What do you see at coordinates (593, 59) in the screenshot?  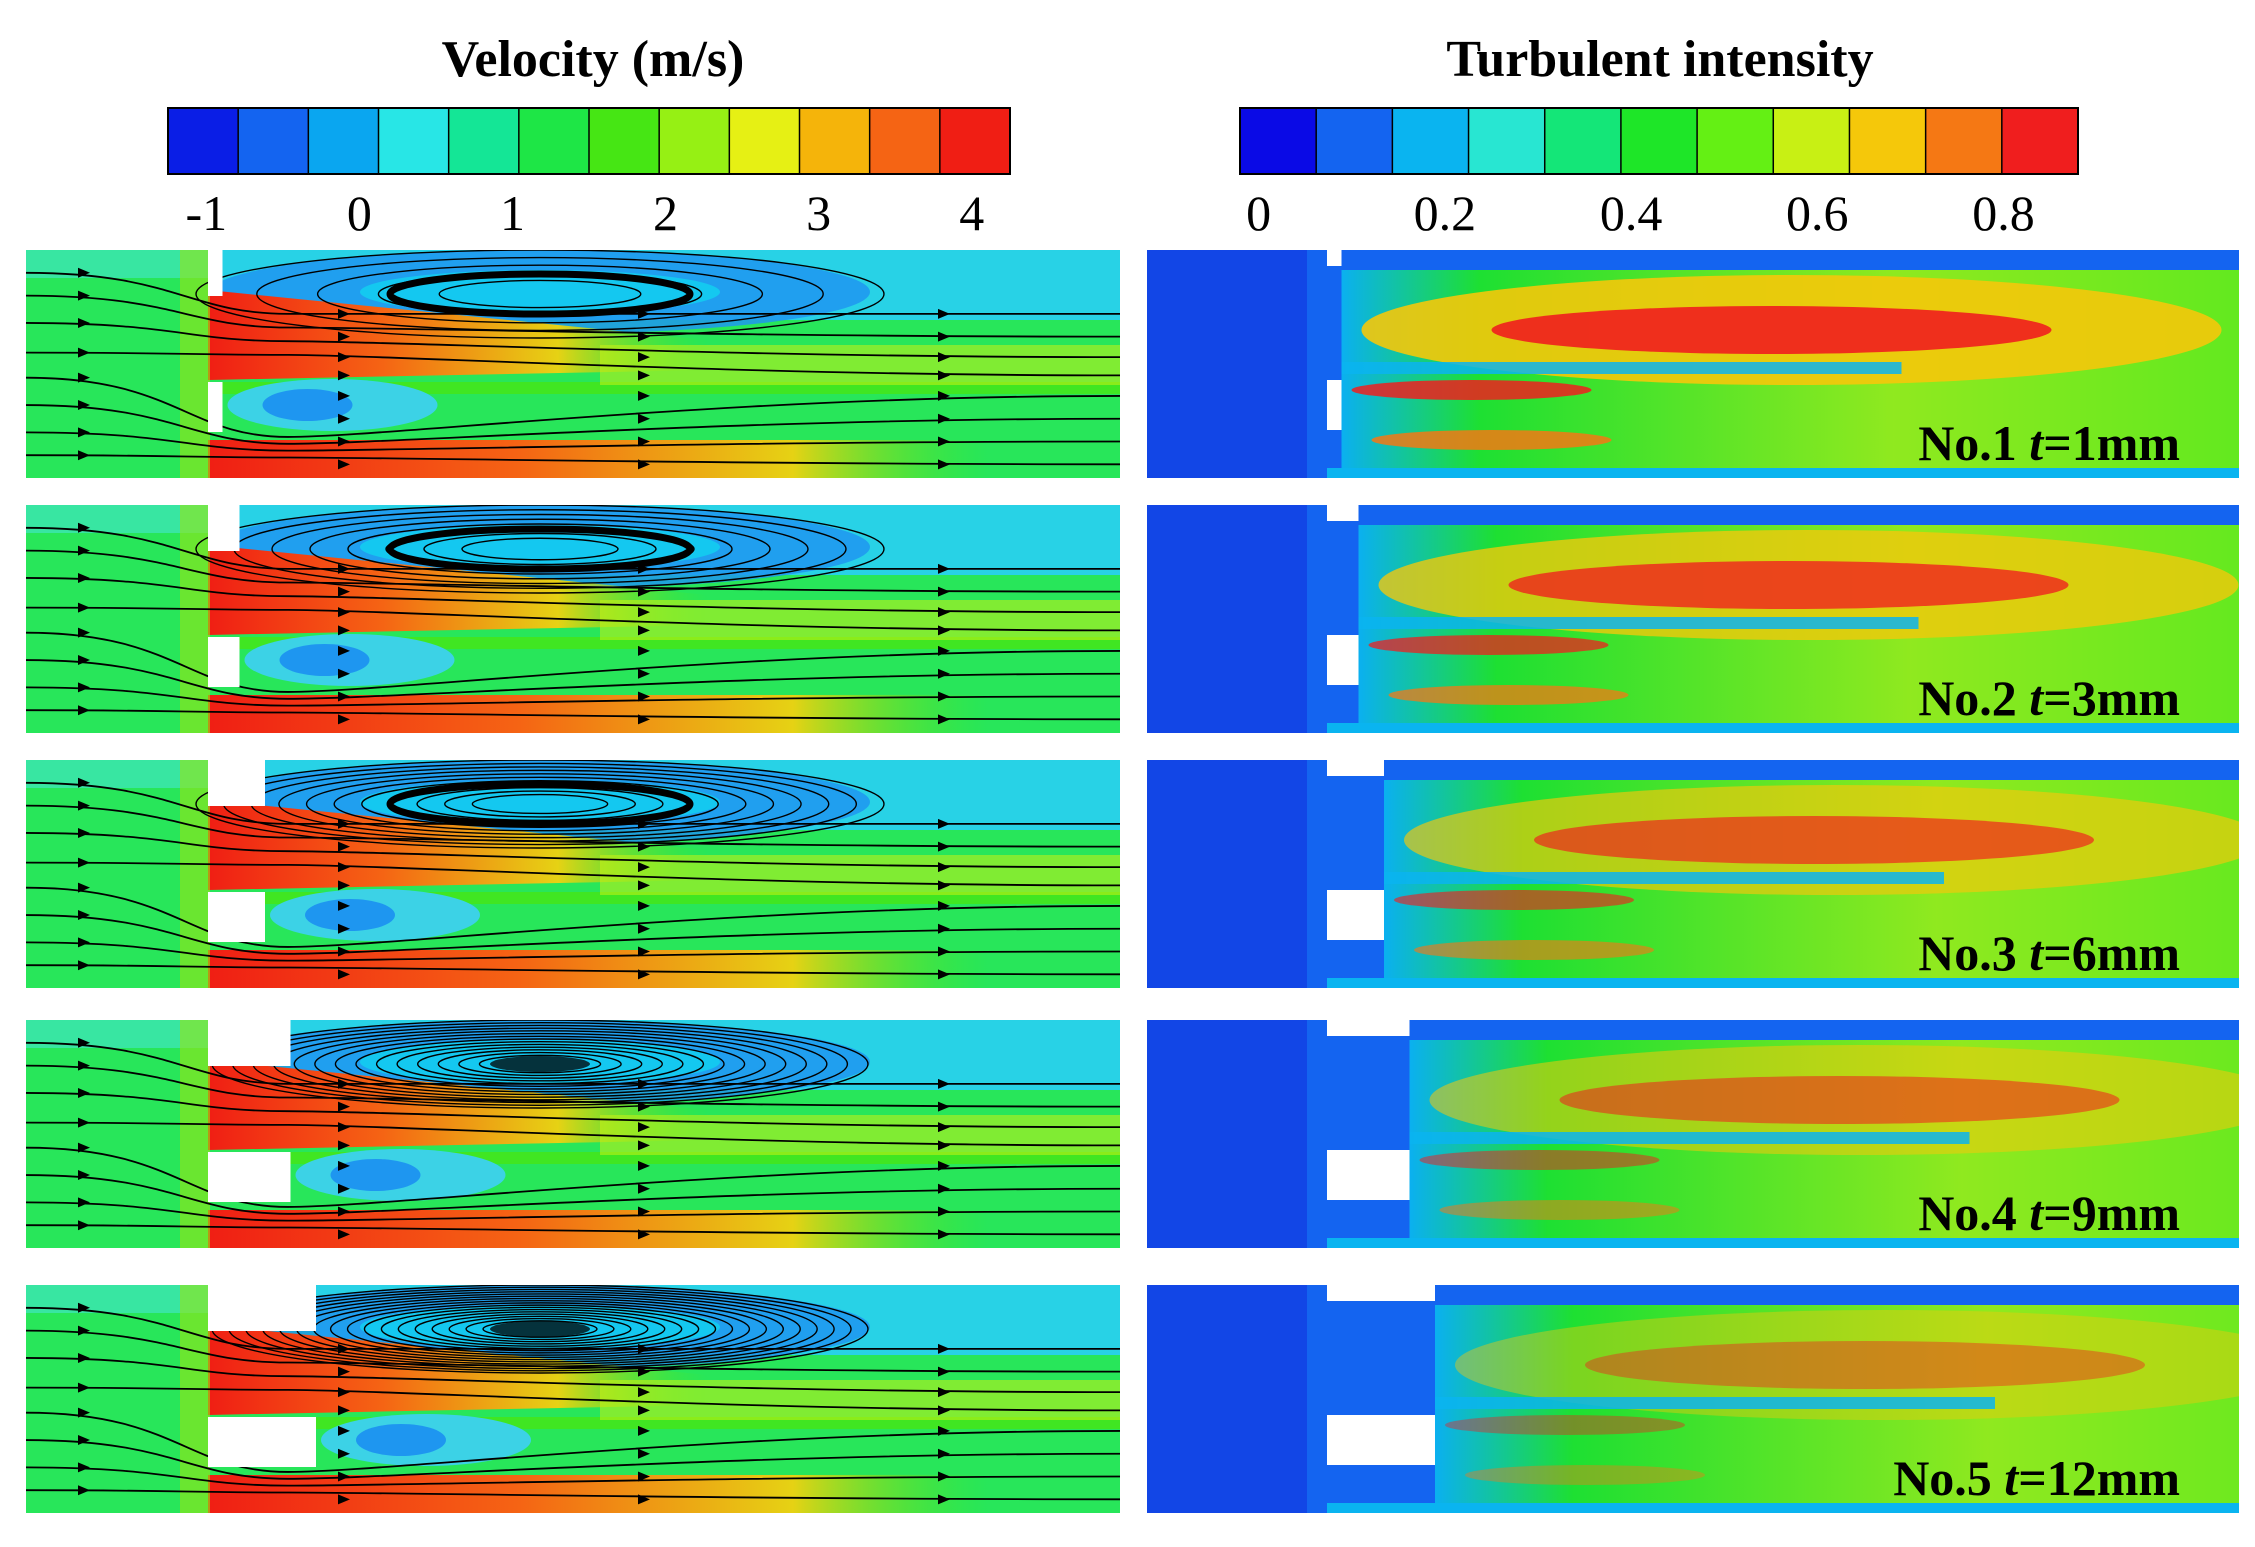 I see `velocity-title: Velocity (m/s)` at bounding box center [593, 59].